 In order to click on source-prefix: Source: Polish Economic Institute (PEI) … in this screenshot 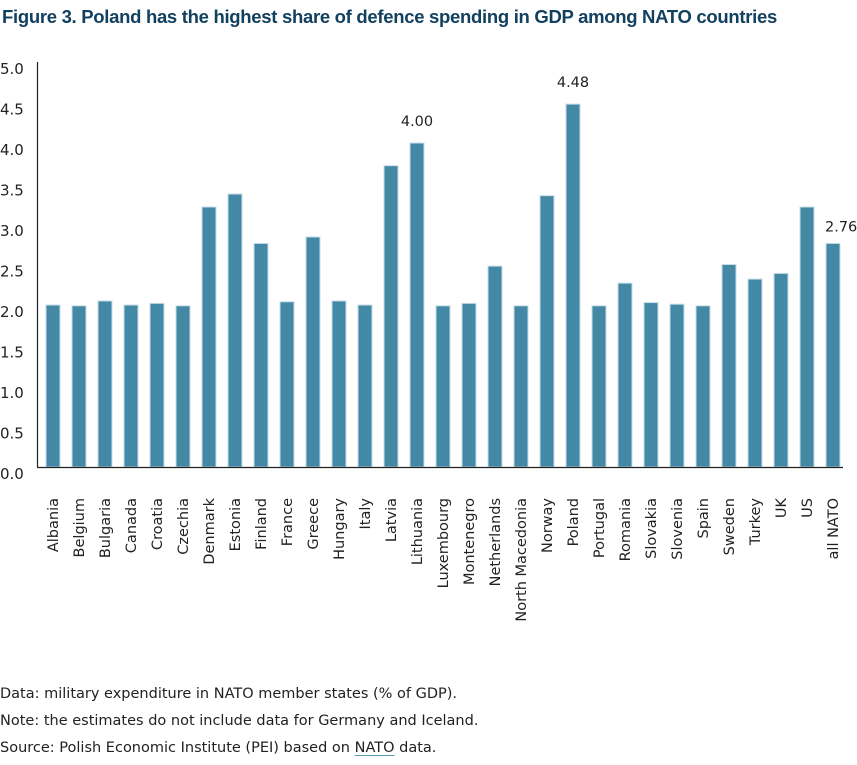, I will do `click(177, 748)`.